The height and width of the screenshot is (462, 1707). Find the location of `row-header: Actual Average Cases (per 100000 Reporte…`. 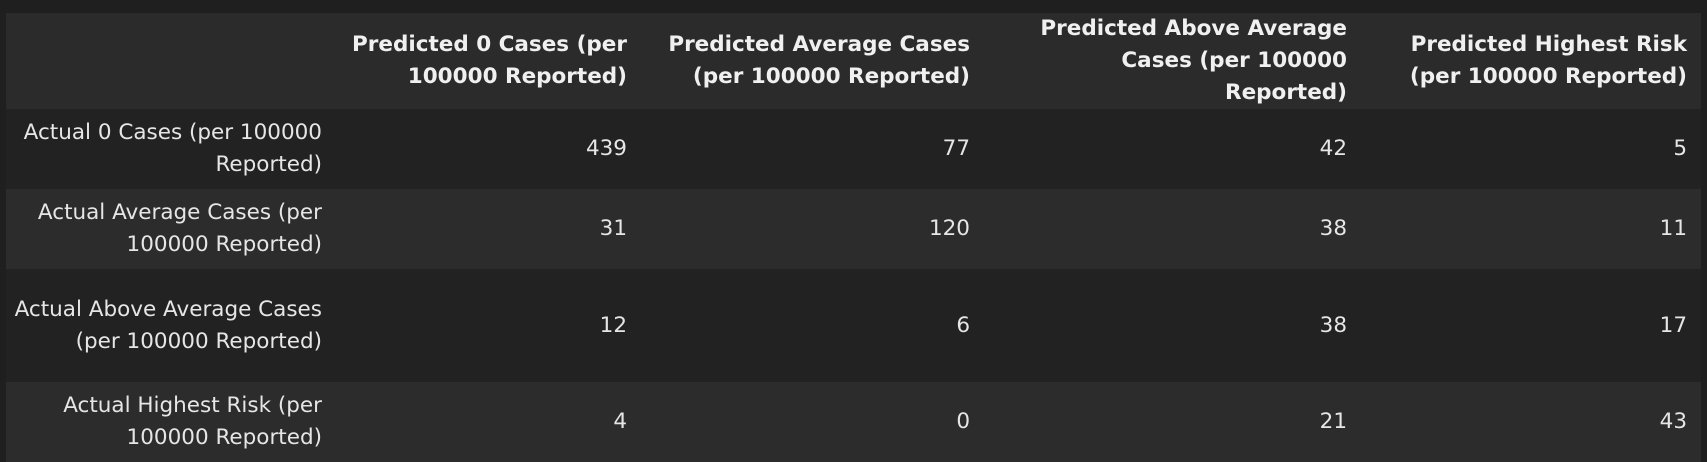

row-header: Actual Average Cases (per 100000 Reporte… is located at coordinates (179, 228).